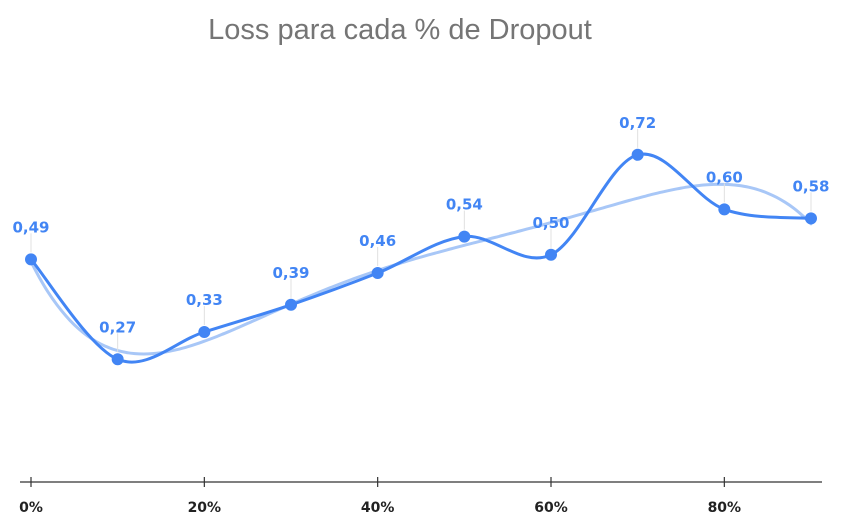 This screenshot has width=844, height=527. Describe the element at coordinates (31, 508) in the screenshot. I see `x-tick-label: 0%` at that location.